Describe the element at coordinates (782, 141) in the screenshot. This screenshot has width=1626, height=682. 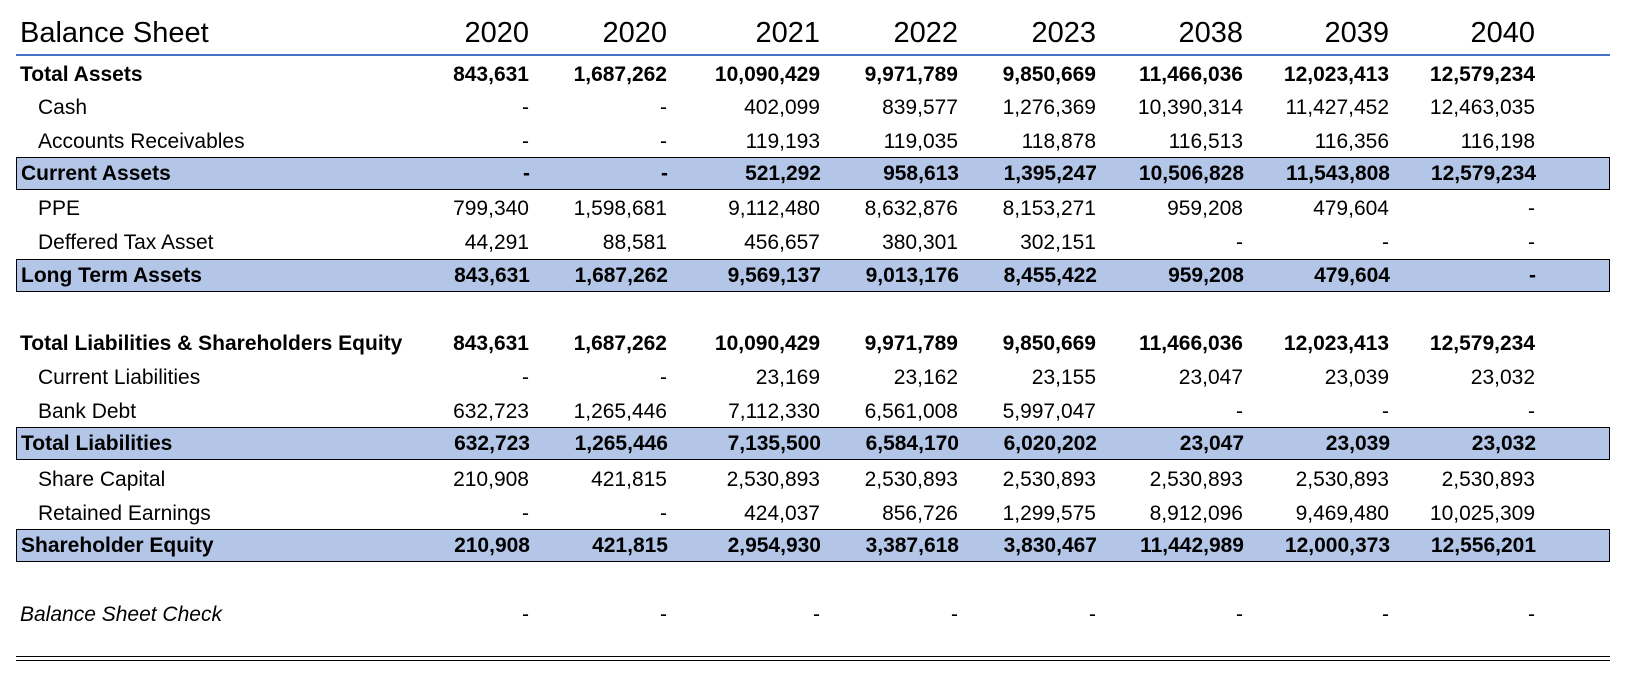
I see `value-cell: 119,193` at that location.